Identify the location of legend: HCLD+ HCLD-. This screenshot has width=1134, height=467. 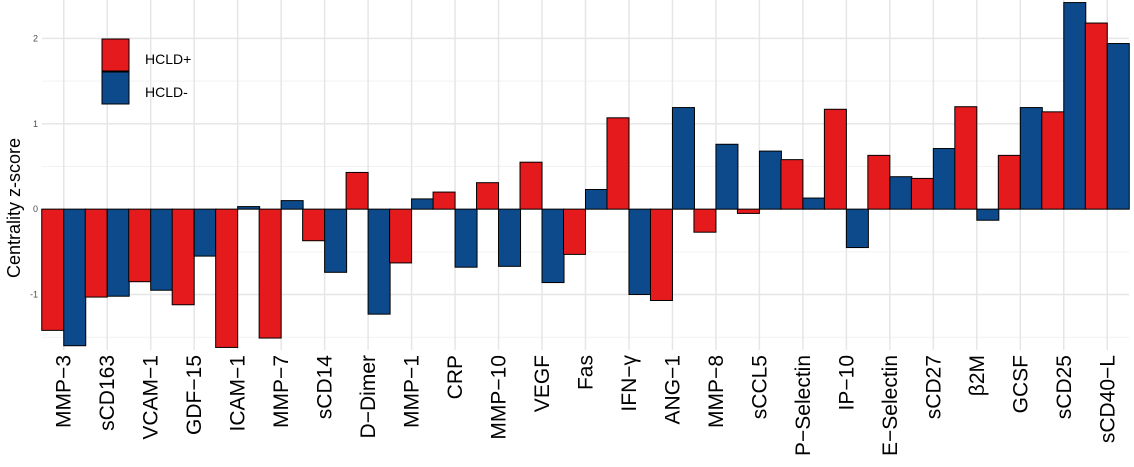
(146, 71).